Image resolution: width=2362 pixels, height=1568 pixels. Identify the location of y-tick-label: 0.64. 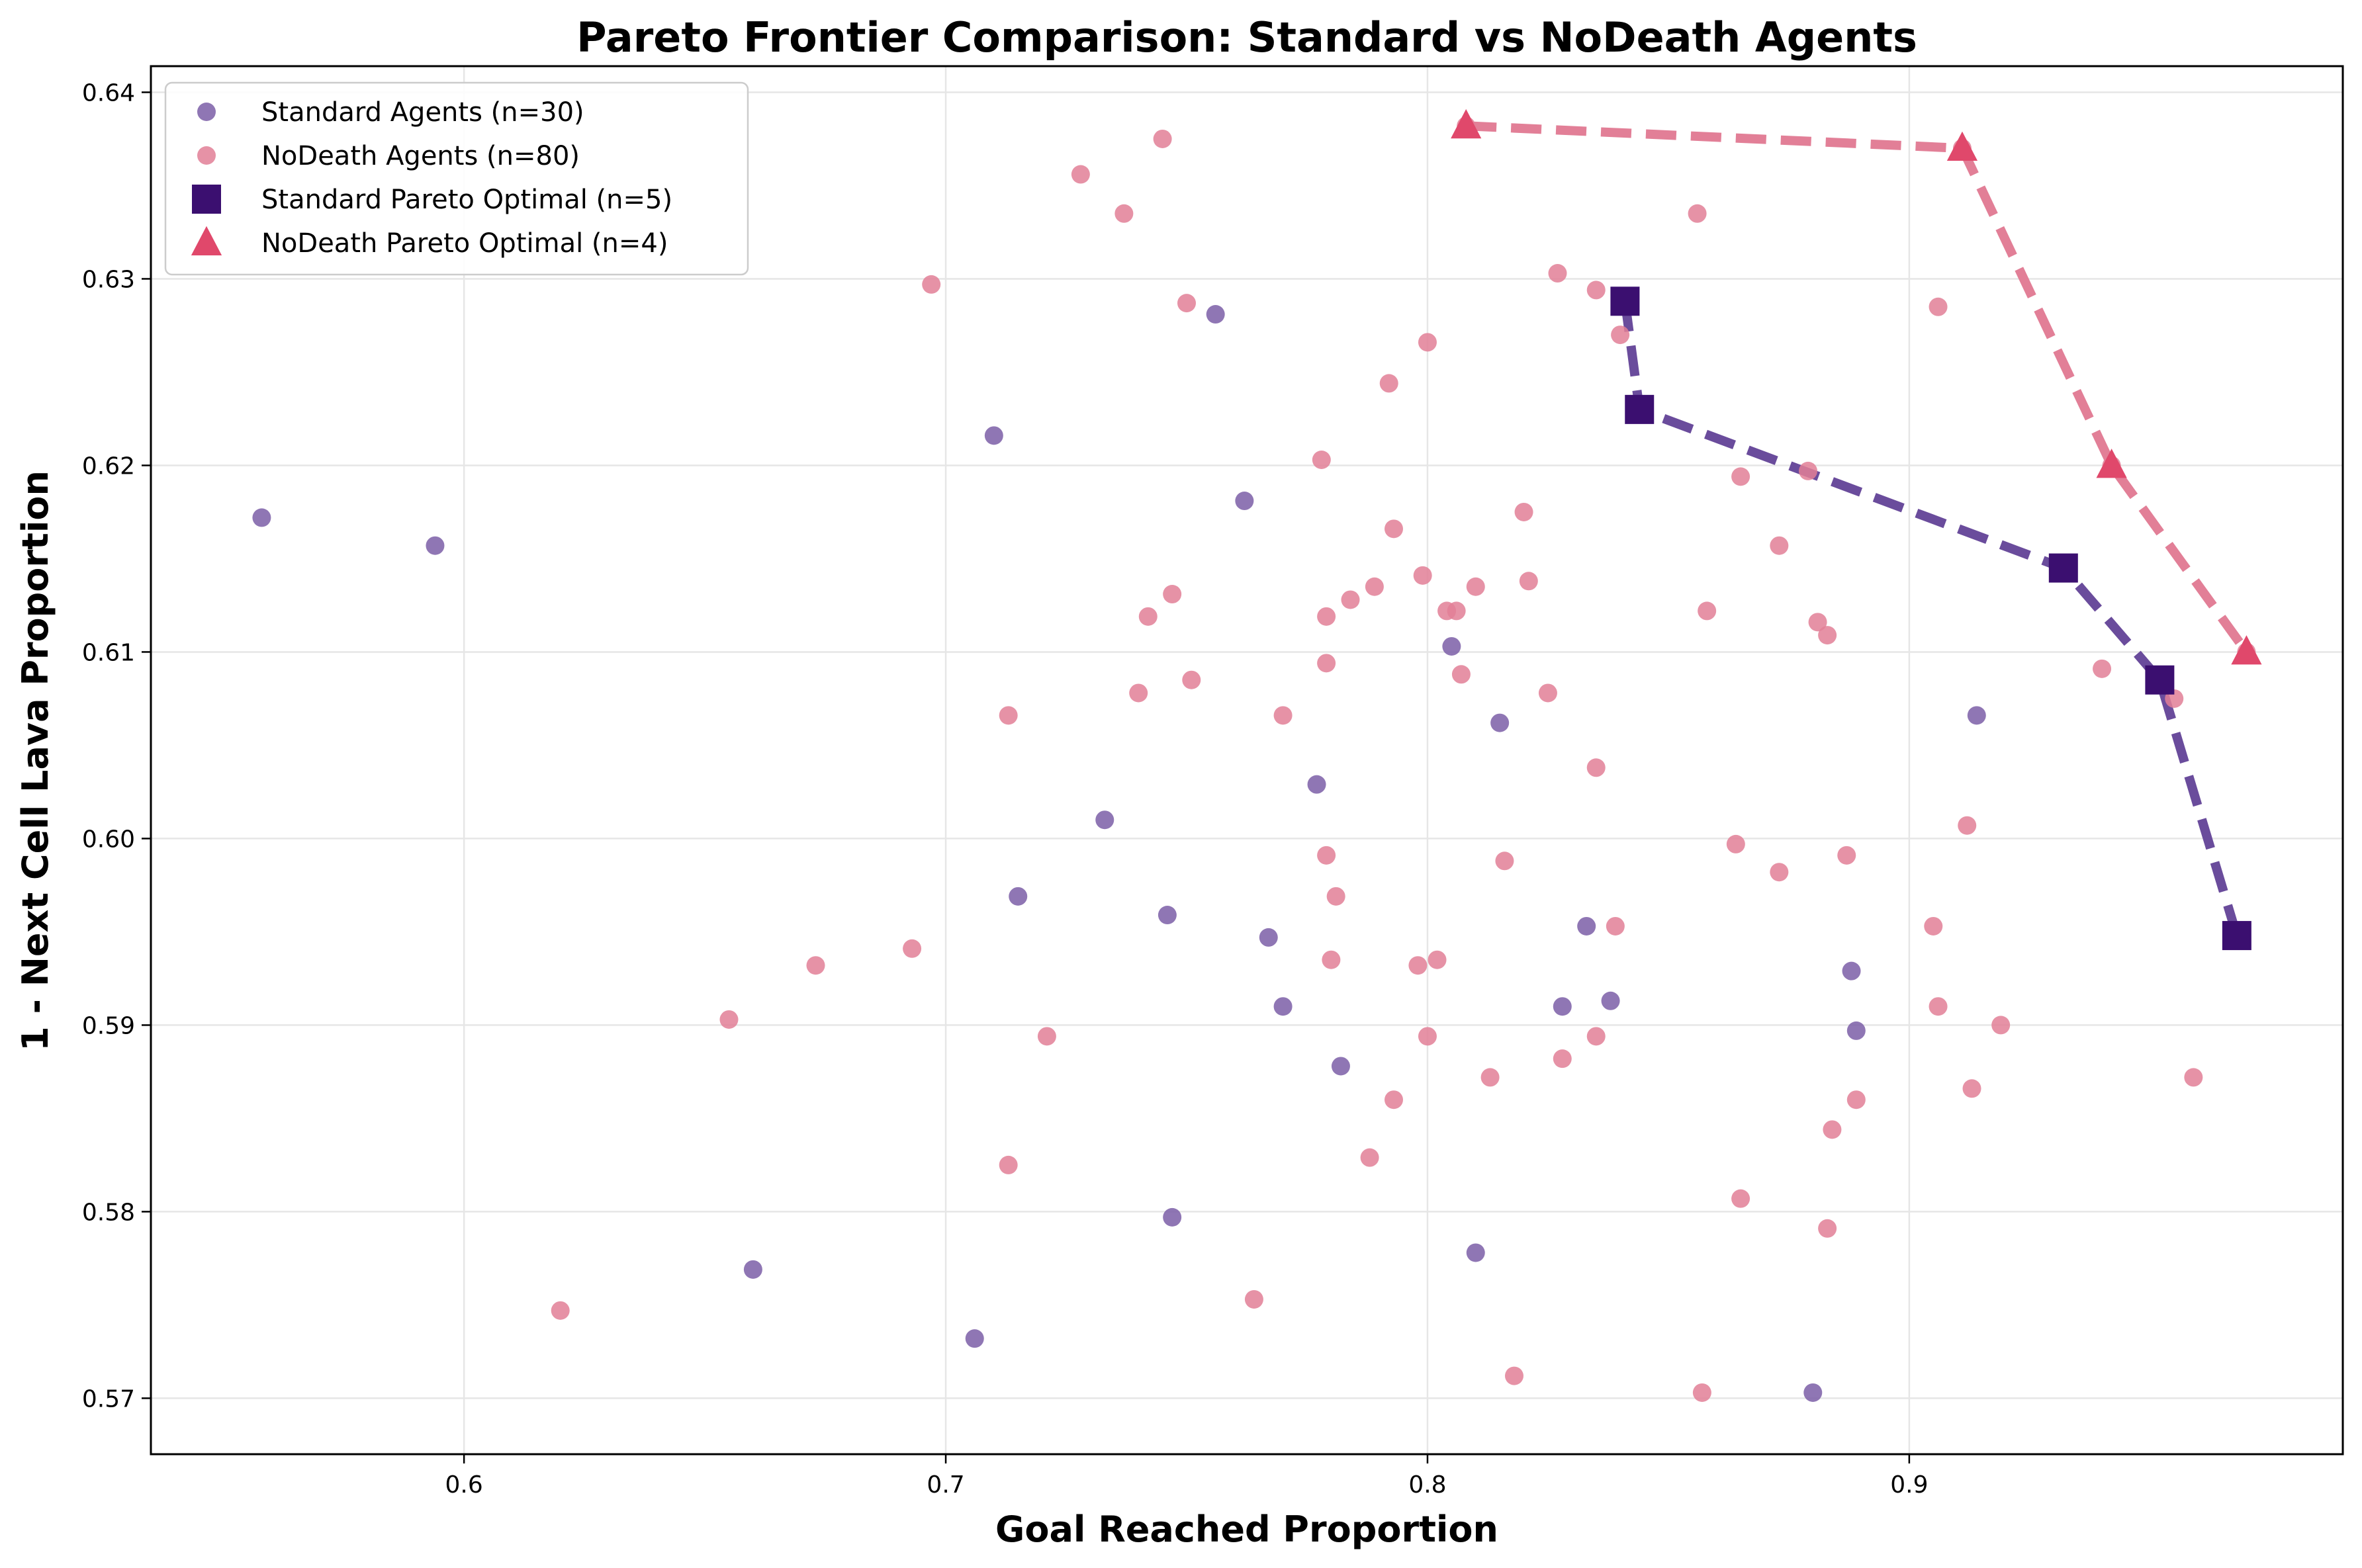
(108, 93).